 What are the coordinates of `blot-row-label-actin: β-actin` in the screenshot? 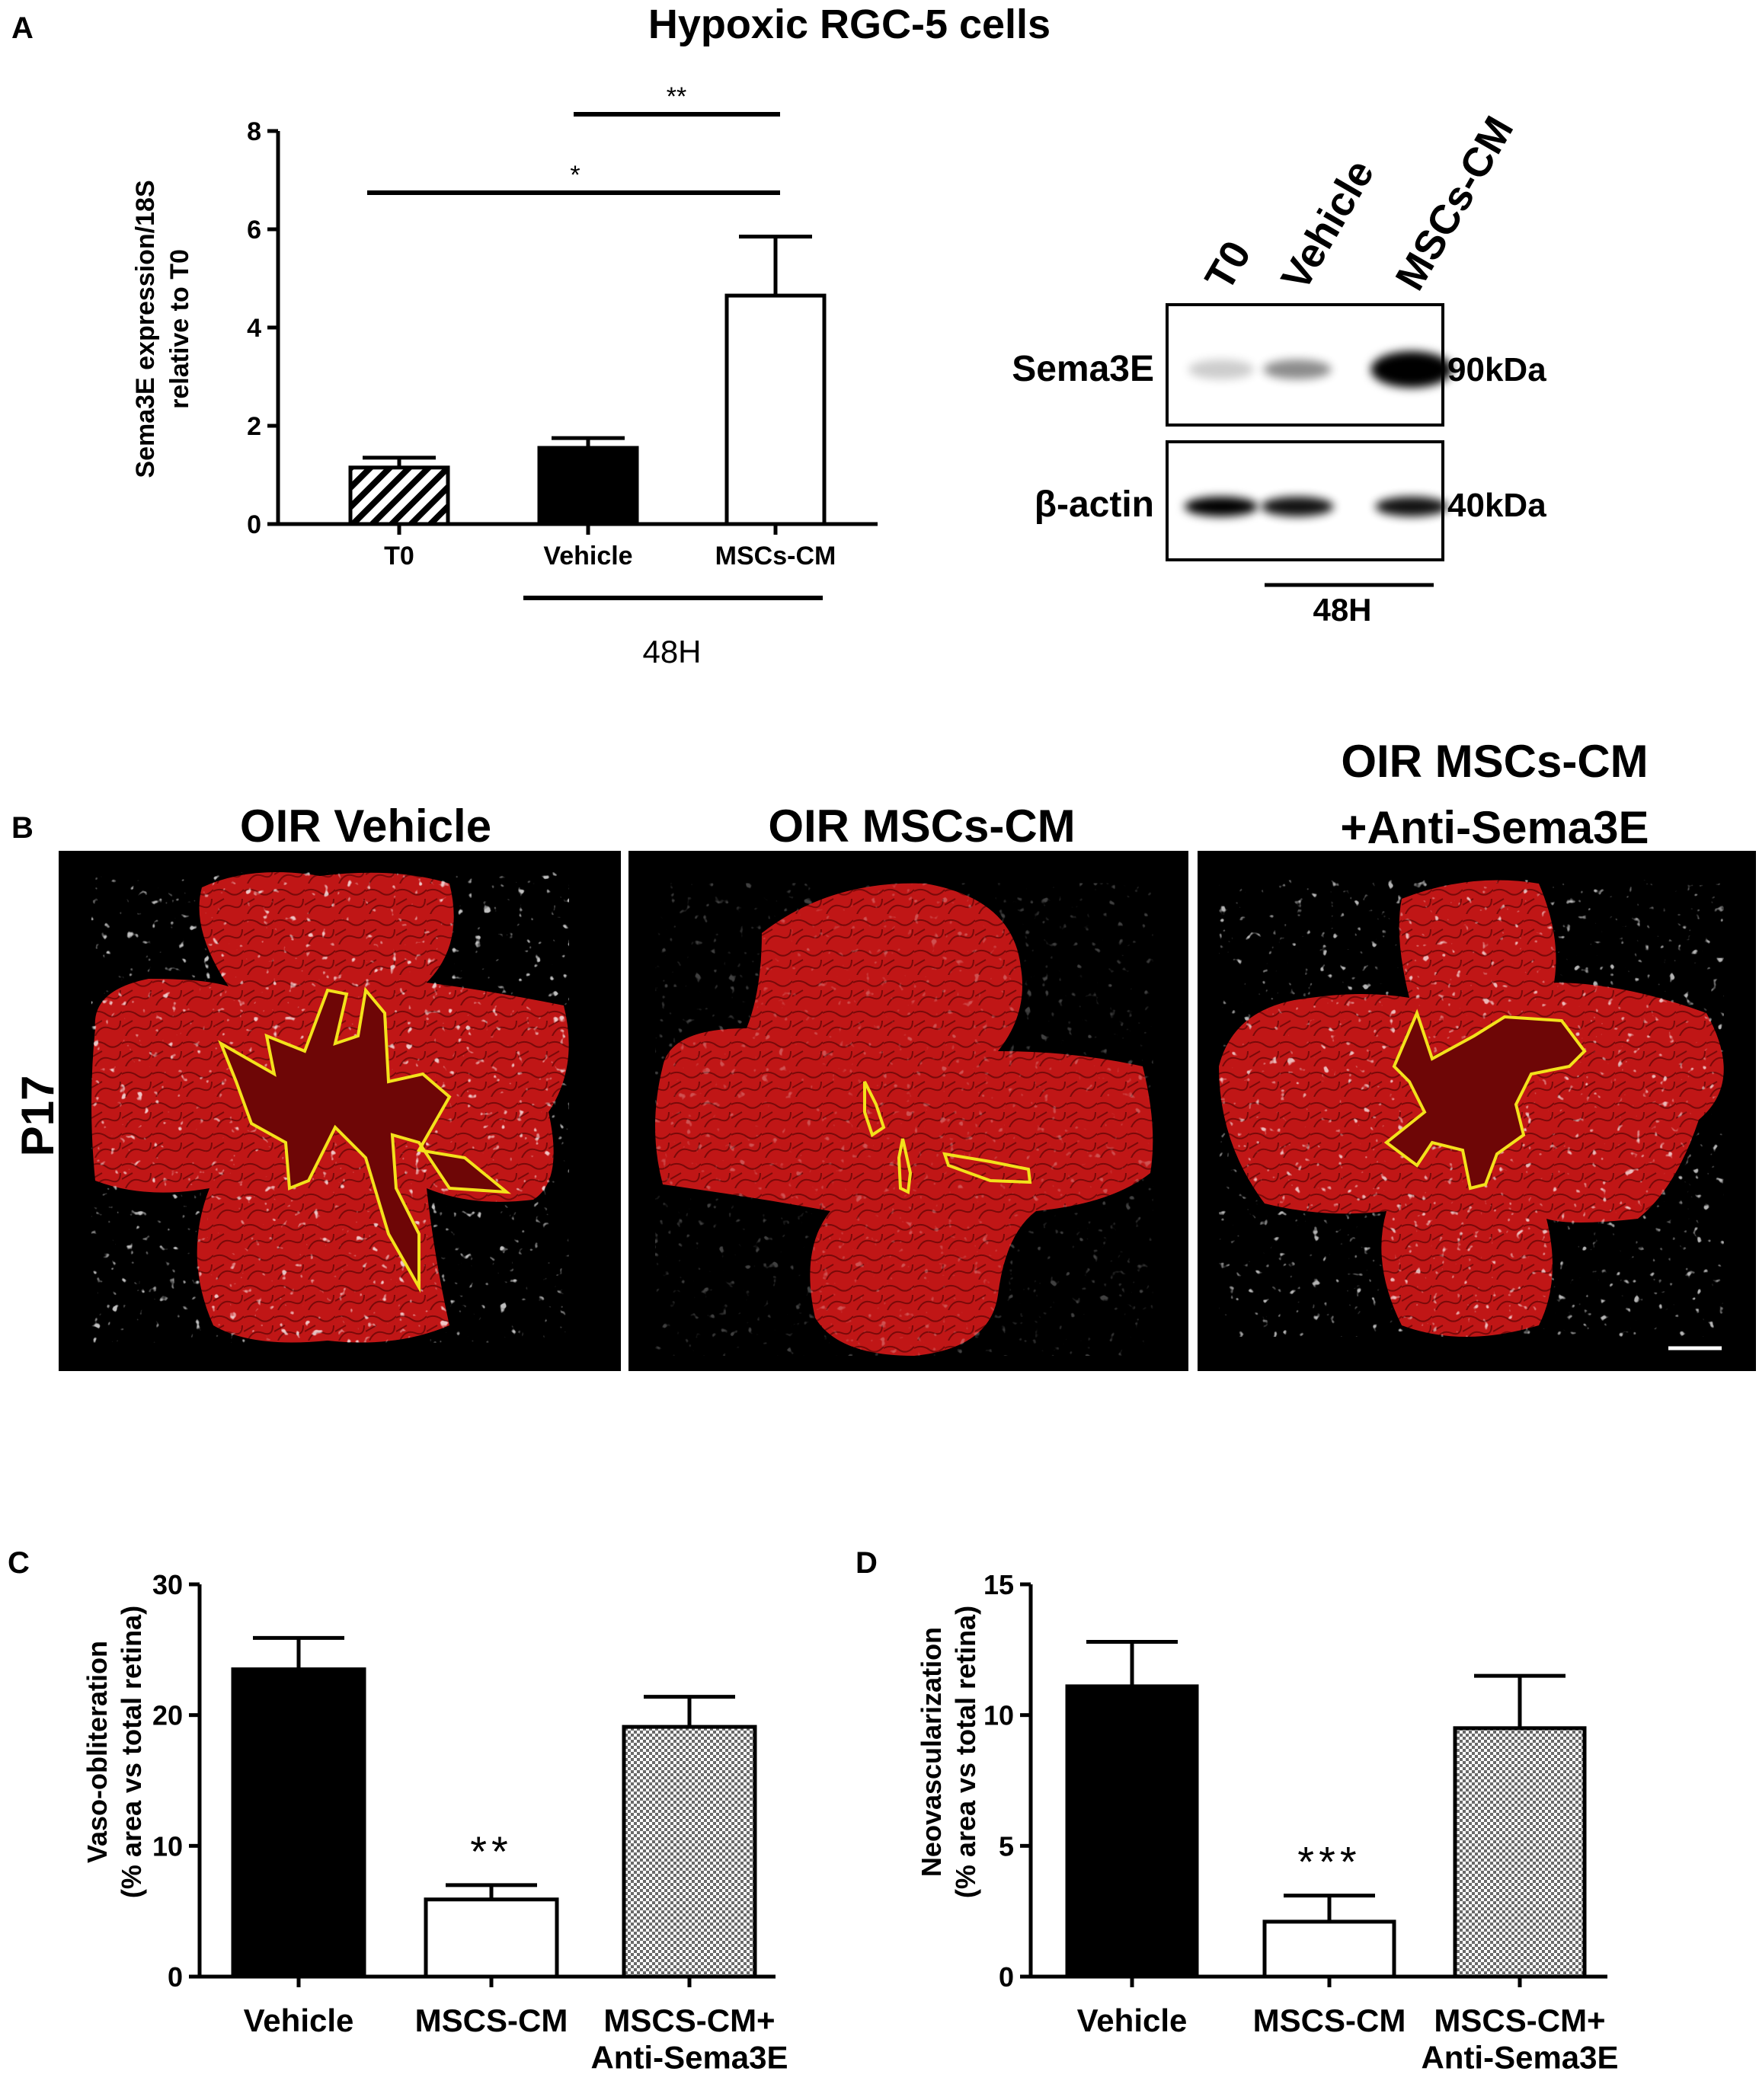 It's located at (1094, 505).